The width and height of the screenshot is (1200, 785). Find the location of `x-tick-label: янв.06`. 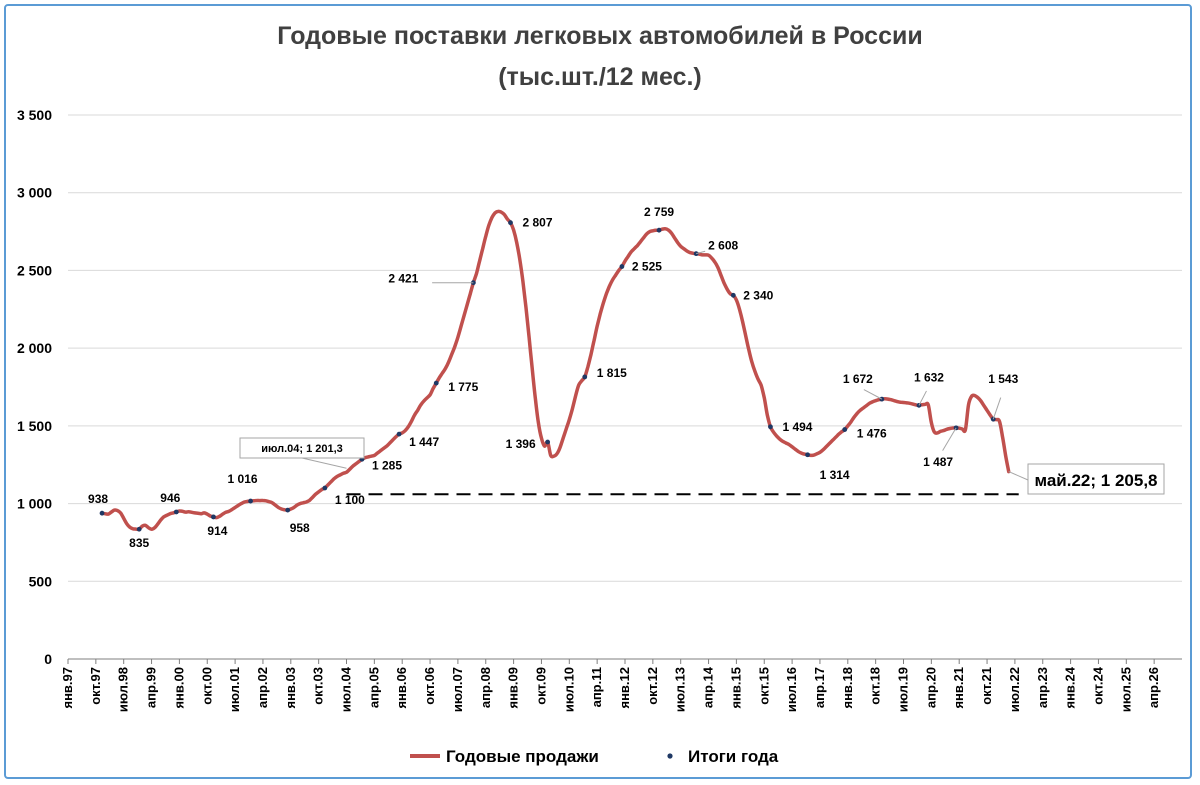

x-tick-label: янв.06 is located at coordinates (401, 688).